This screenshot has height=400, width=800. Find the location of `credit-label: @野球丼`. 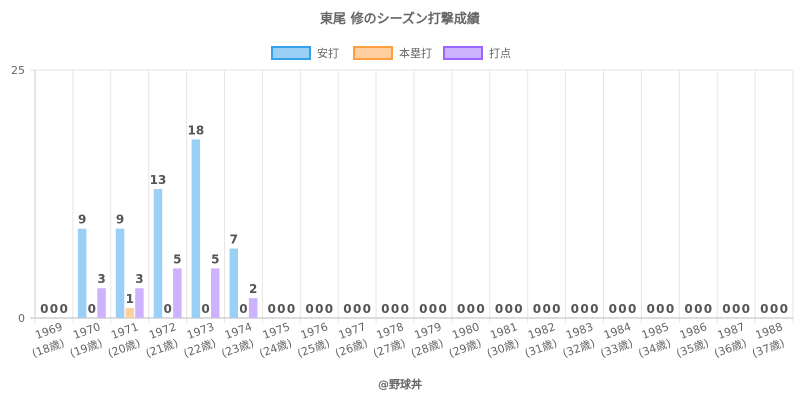

credit-label: @野球丼 is located at coordinates (400, 384).